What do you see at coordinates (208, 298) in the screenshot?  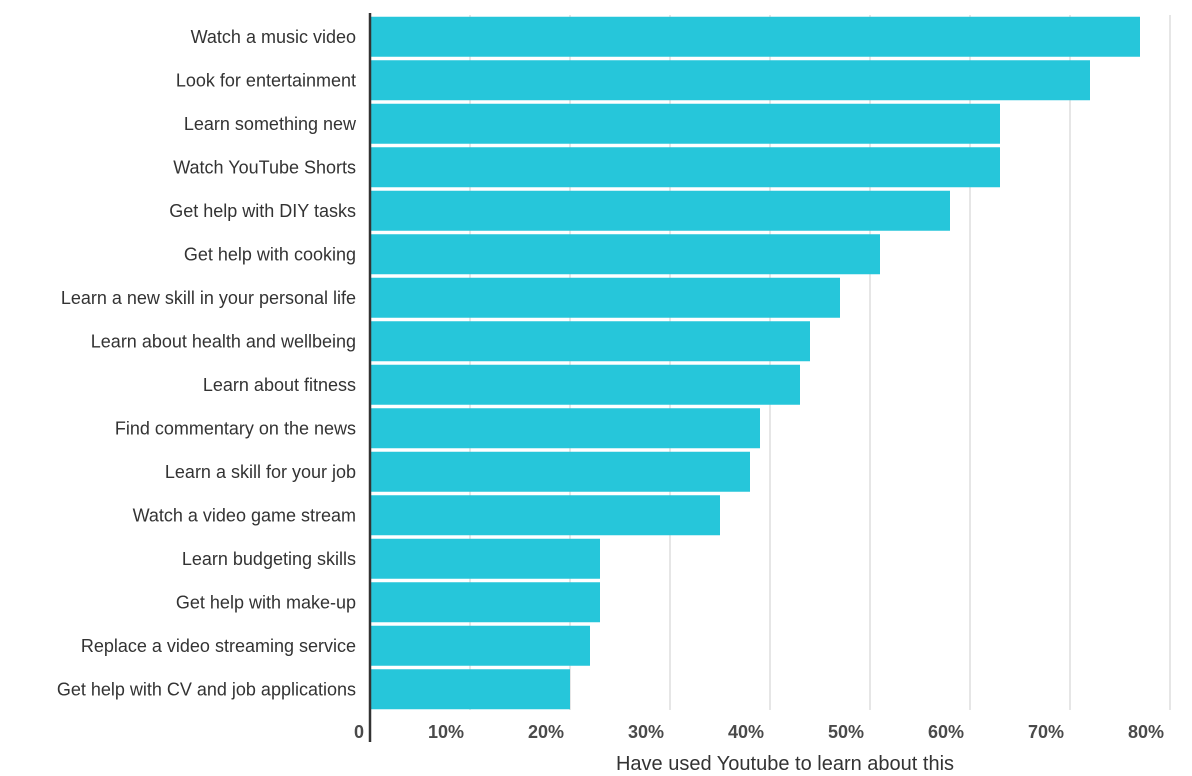 I see `category-label: Learn a new skill in your personal life` at bounding box center [208, 298].